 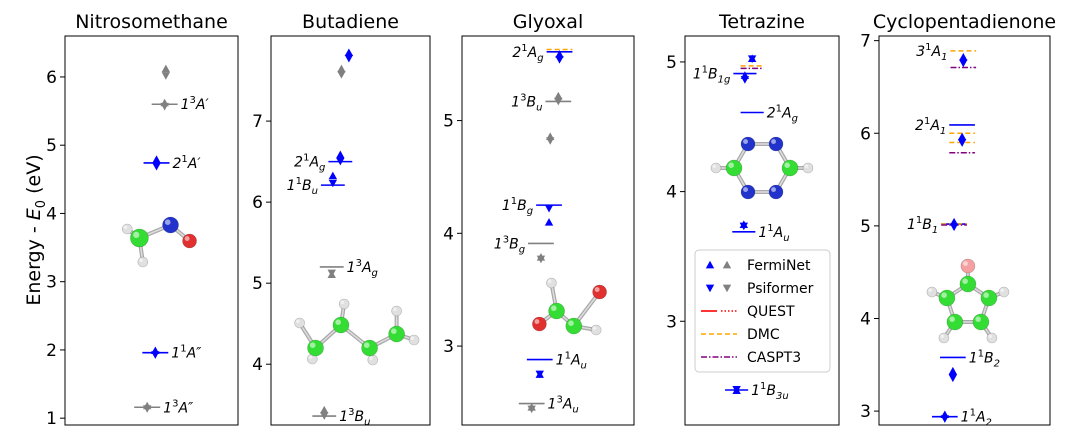 What do you see at coordinates (548, 405) in the screenshot?
I see `state-0: 13Au` at bounding box center [548, 405].